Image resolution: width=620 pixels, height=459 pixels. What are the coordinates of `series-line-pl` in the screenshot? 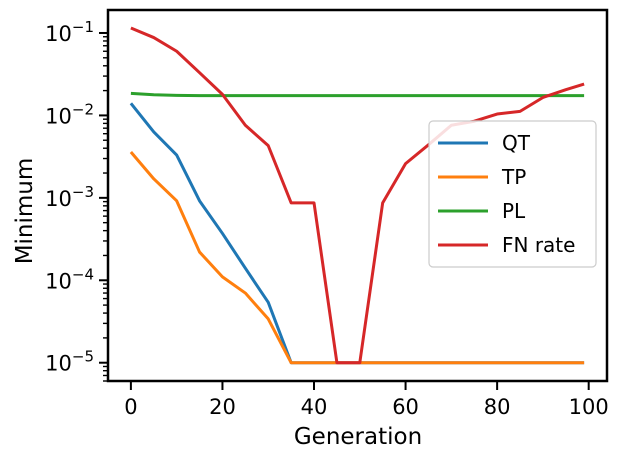 It's located at (357, 94).